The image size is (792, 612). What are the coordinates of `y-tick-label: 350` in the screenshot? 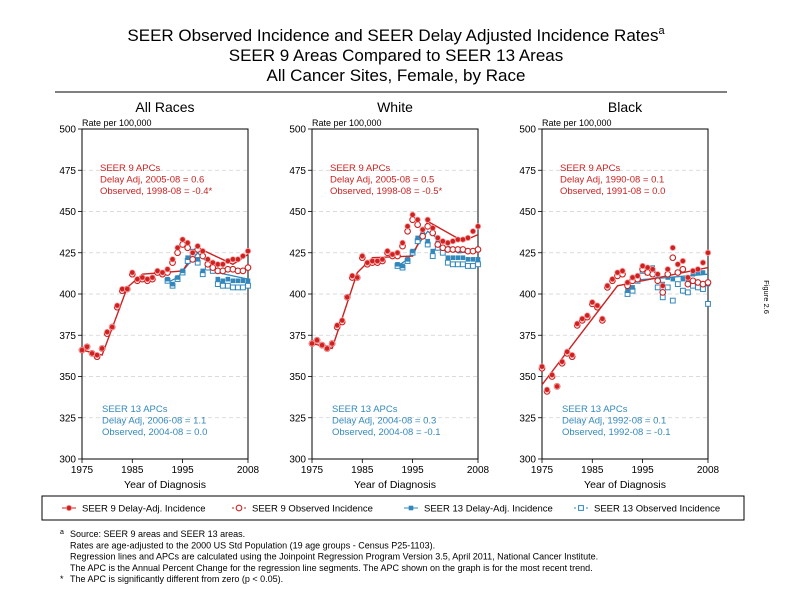 It's located at (67, 377).